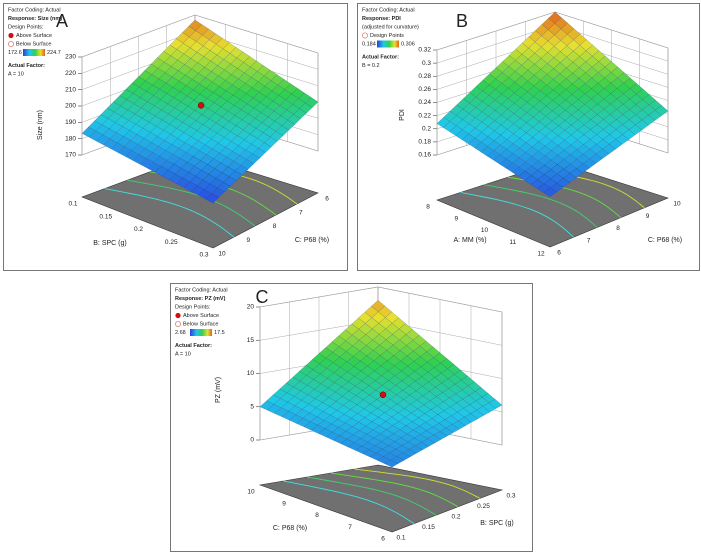  I want to click on z-axis-label: PZ (mV), so click(218, 390).